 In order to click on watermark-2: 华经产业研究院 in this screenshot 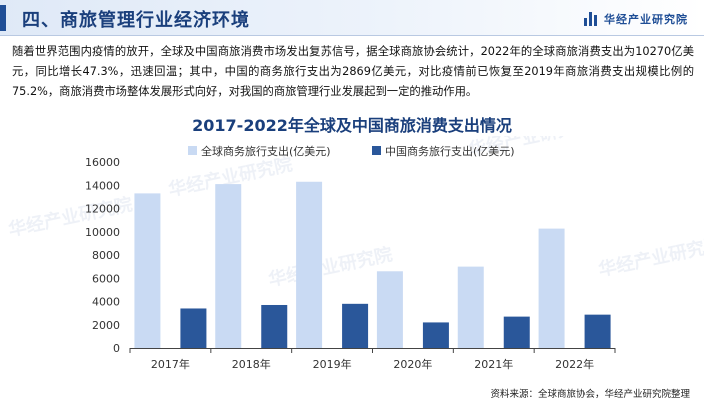, I will do `click(650, 257)`.